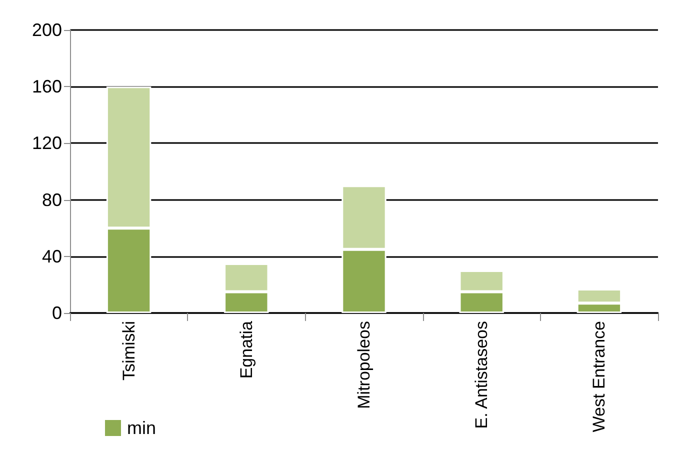  What do you see at coordinates (364, 365) in the screenshot?
I see `x-tick-label: Mitropoleos` at bounding box center [364, 365].